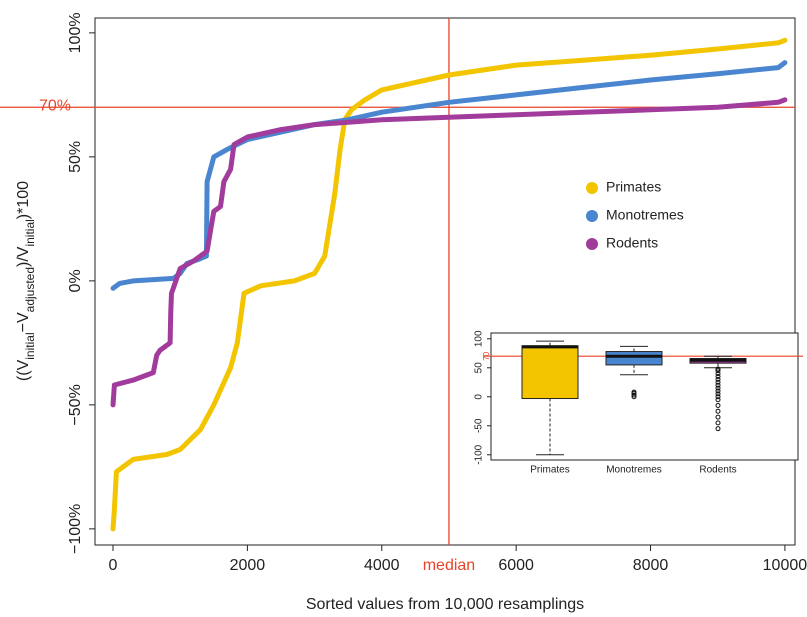  Describe the element at coordinates (75, 404) in the screenshot. I see `y-tick-label: −50%` at that location.